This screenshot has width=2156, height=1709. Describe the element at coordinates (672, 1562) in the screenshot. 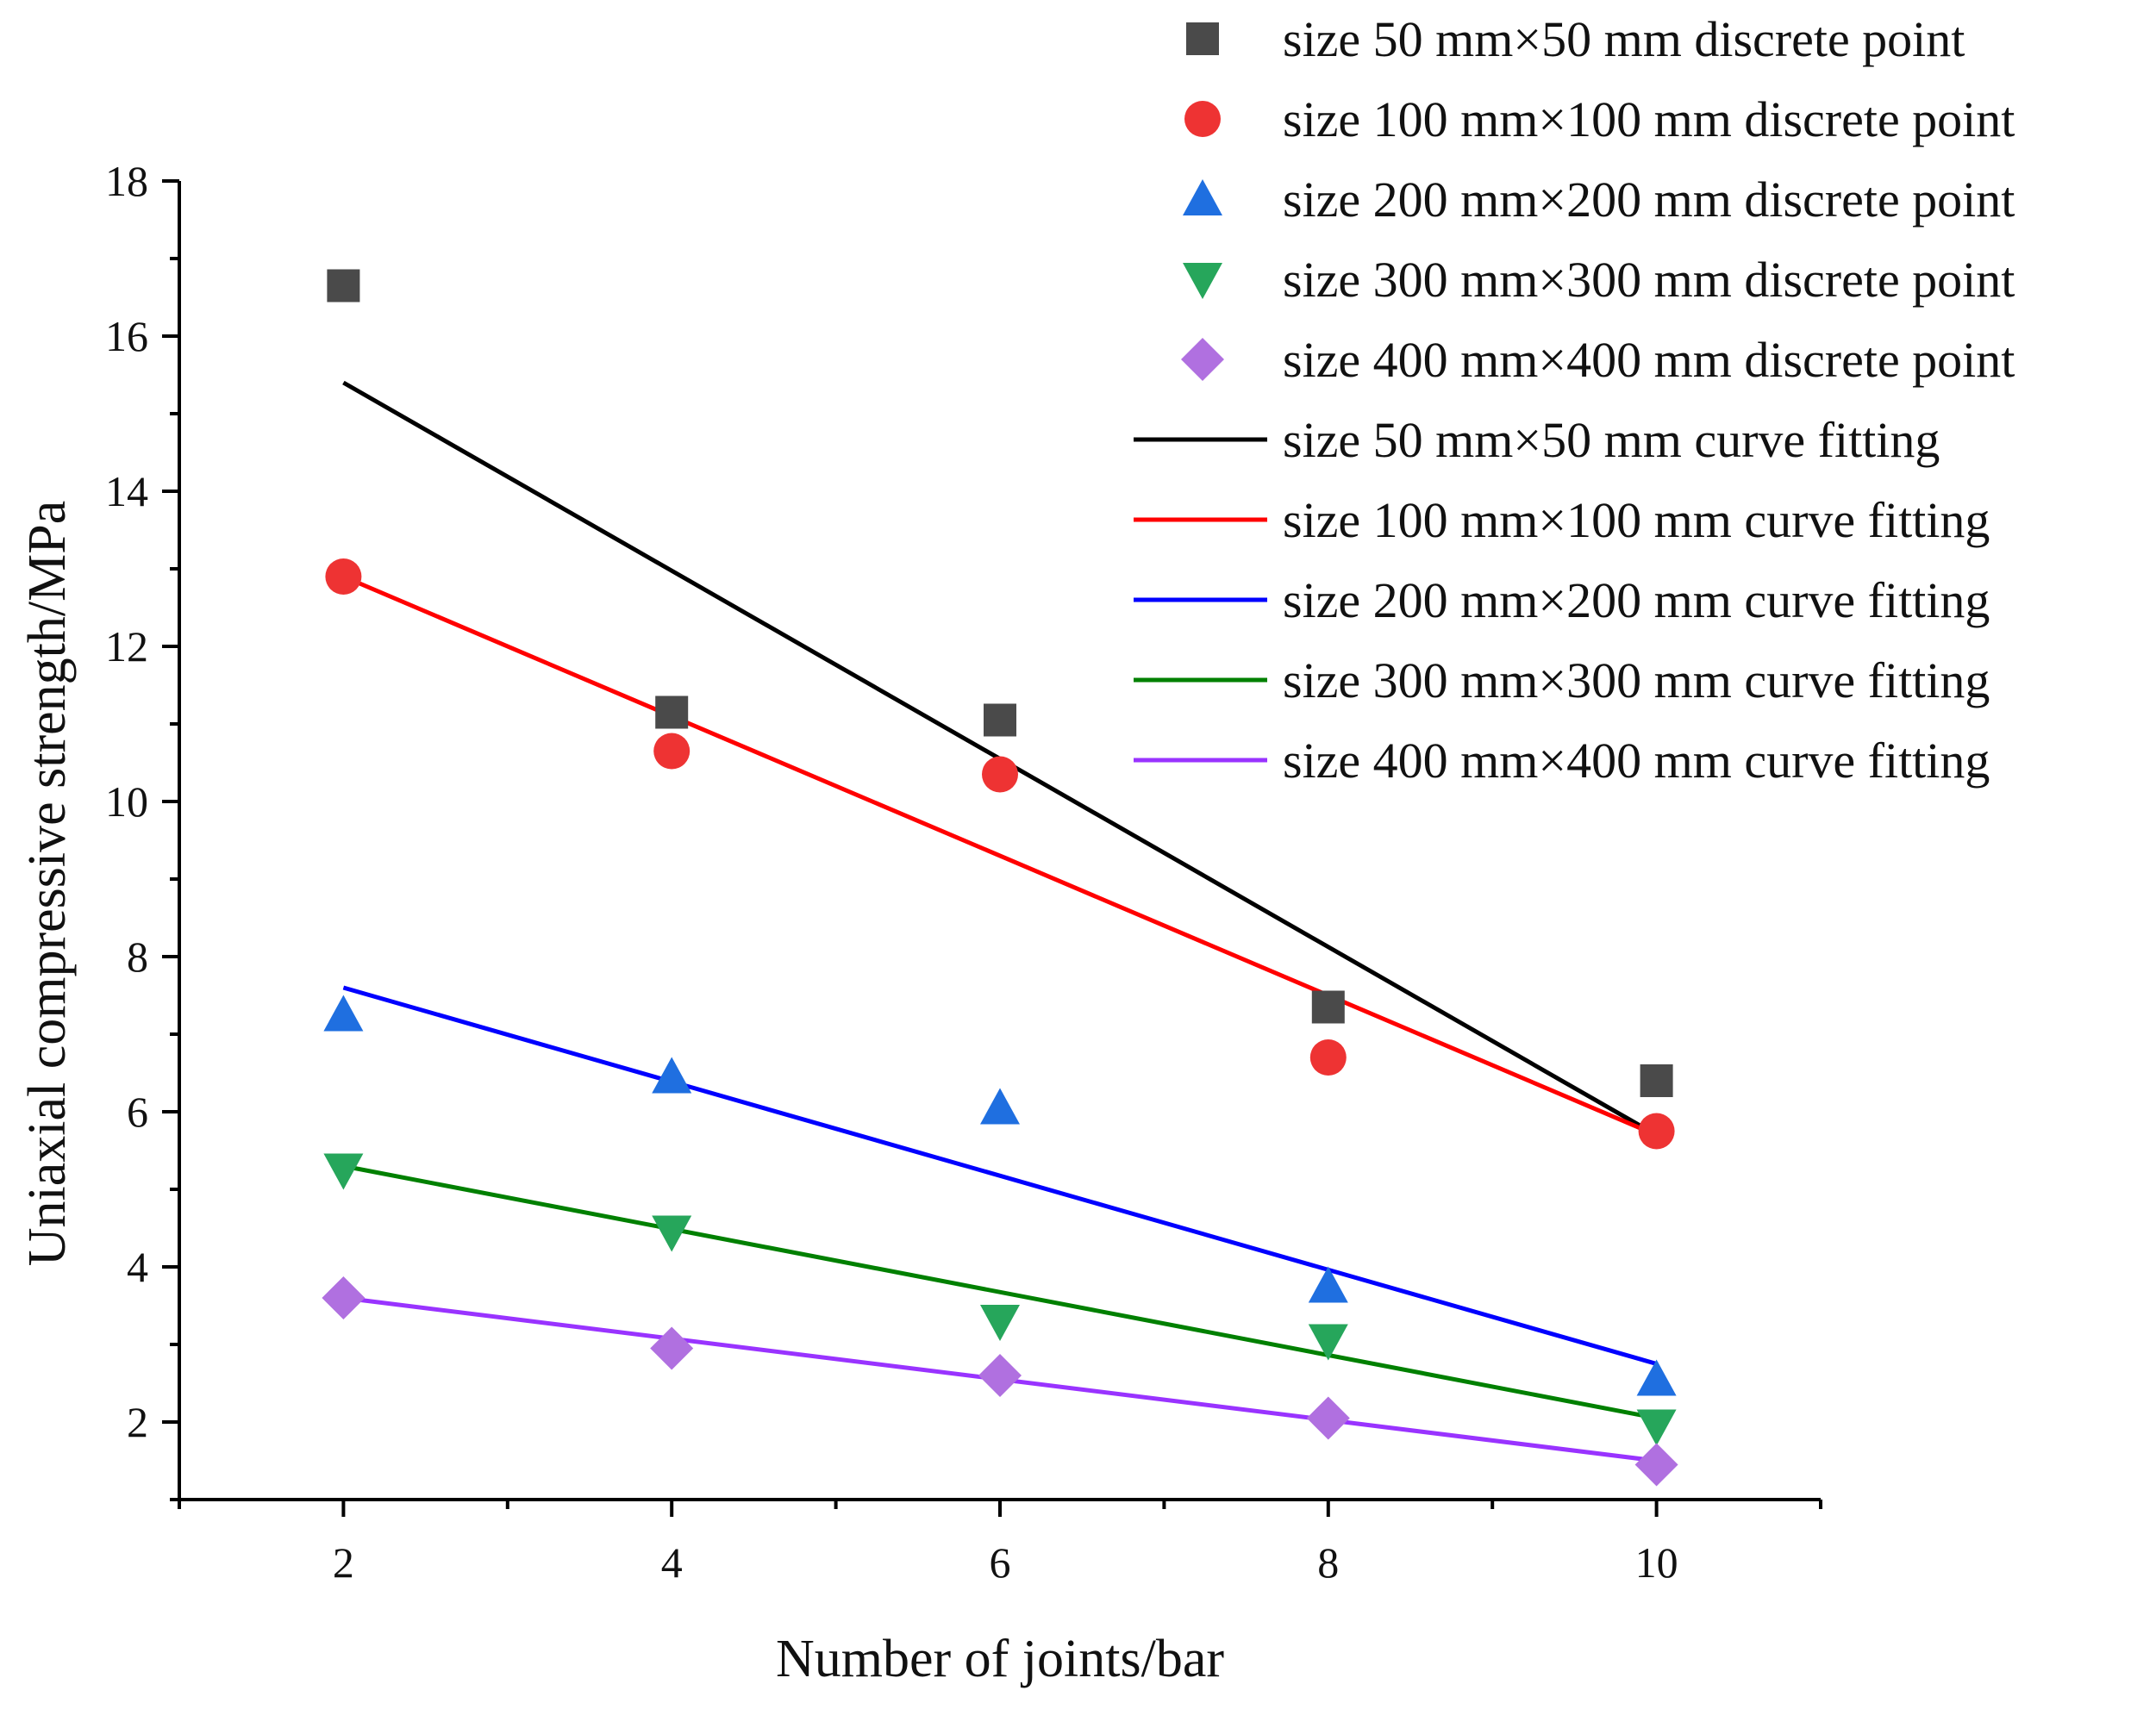

I see `x-tick-label: 4` at that location.